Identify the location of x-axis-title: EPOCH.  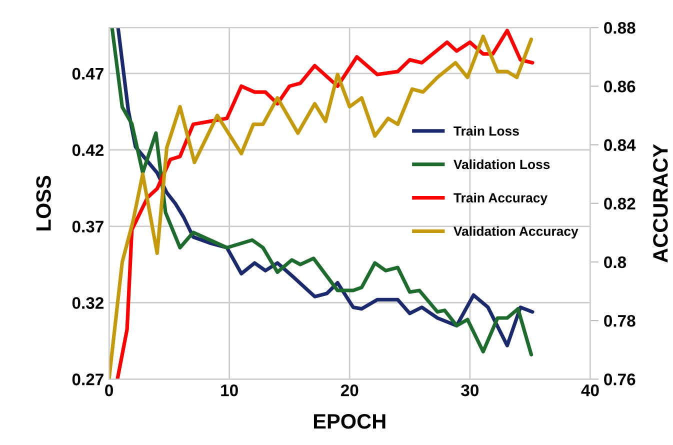
(350, 421).